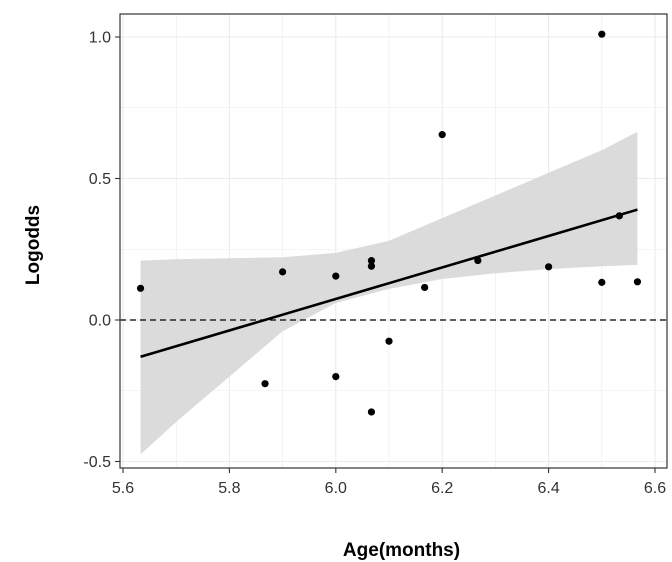  What do you see at coordinates (336, 488) in the screenshot?
I see `x-tick-label: 6.0` at bounding box center [336, 488].